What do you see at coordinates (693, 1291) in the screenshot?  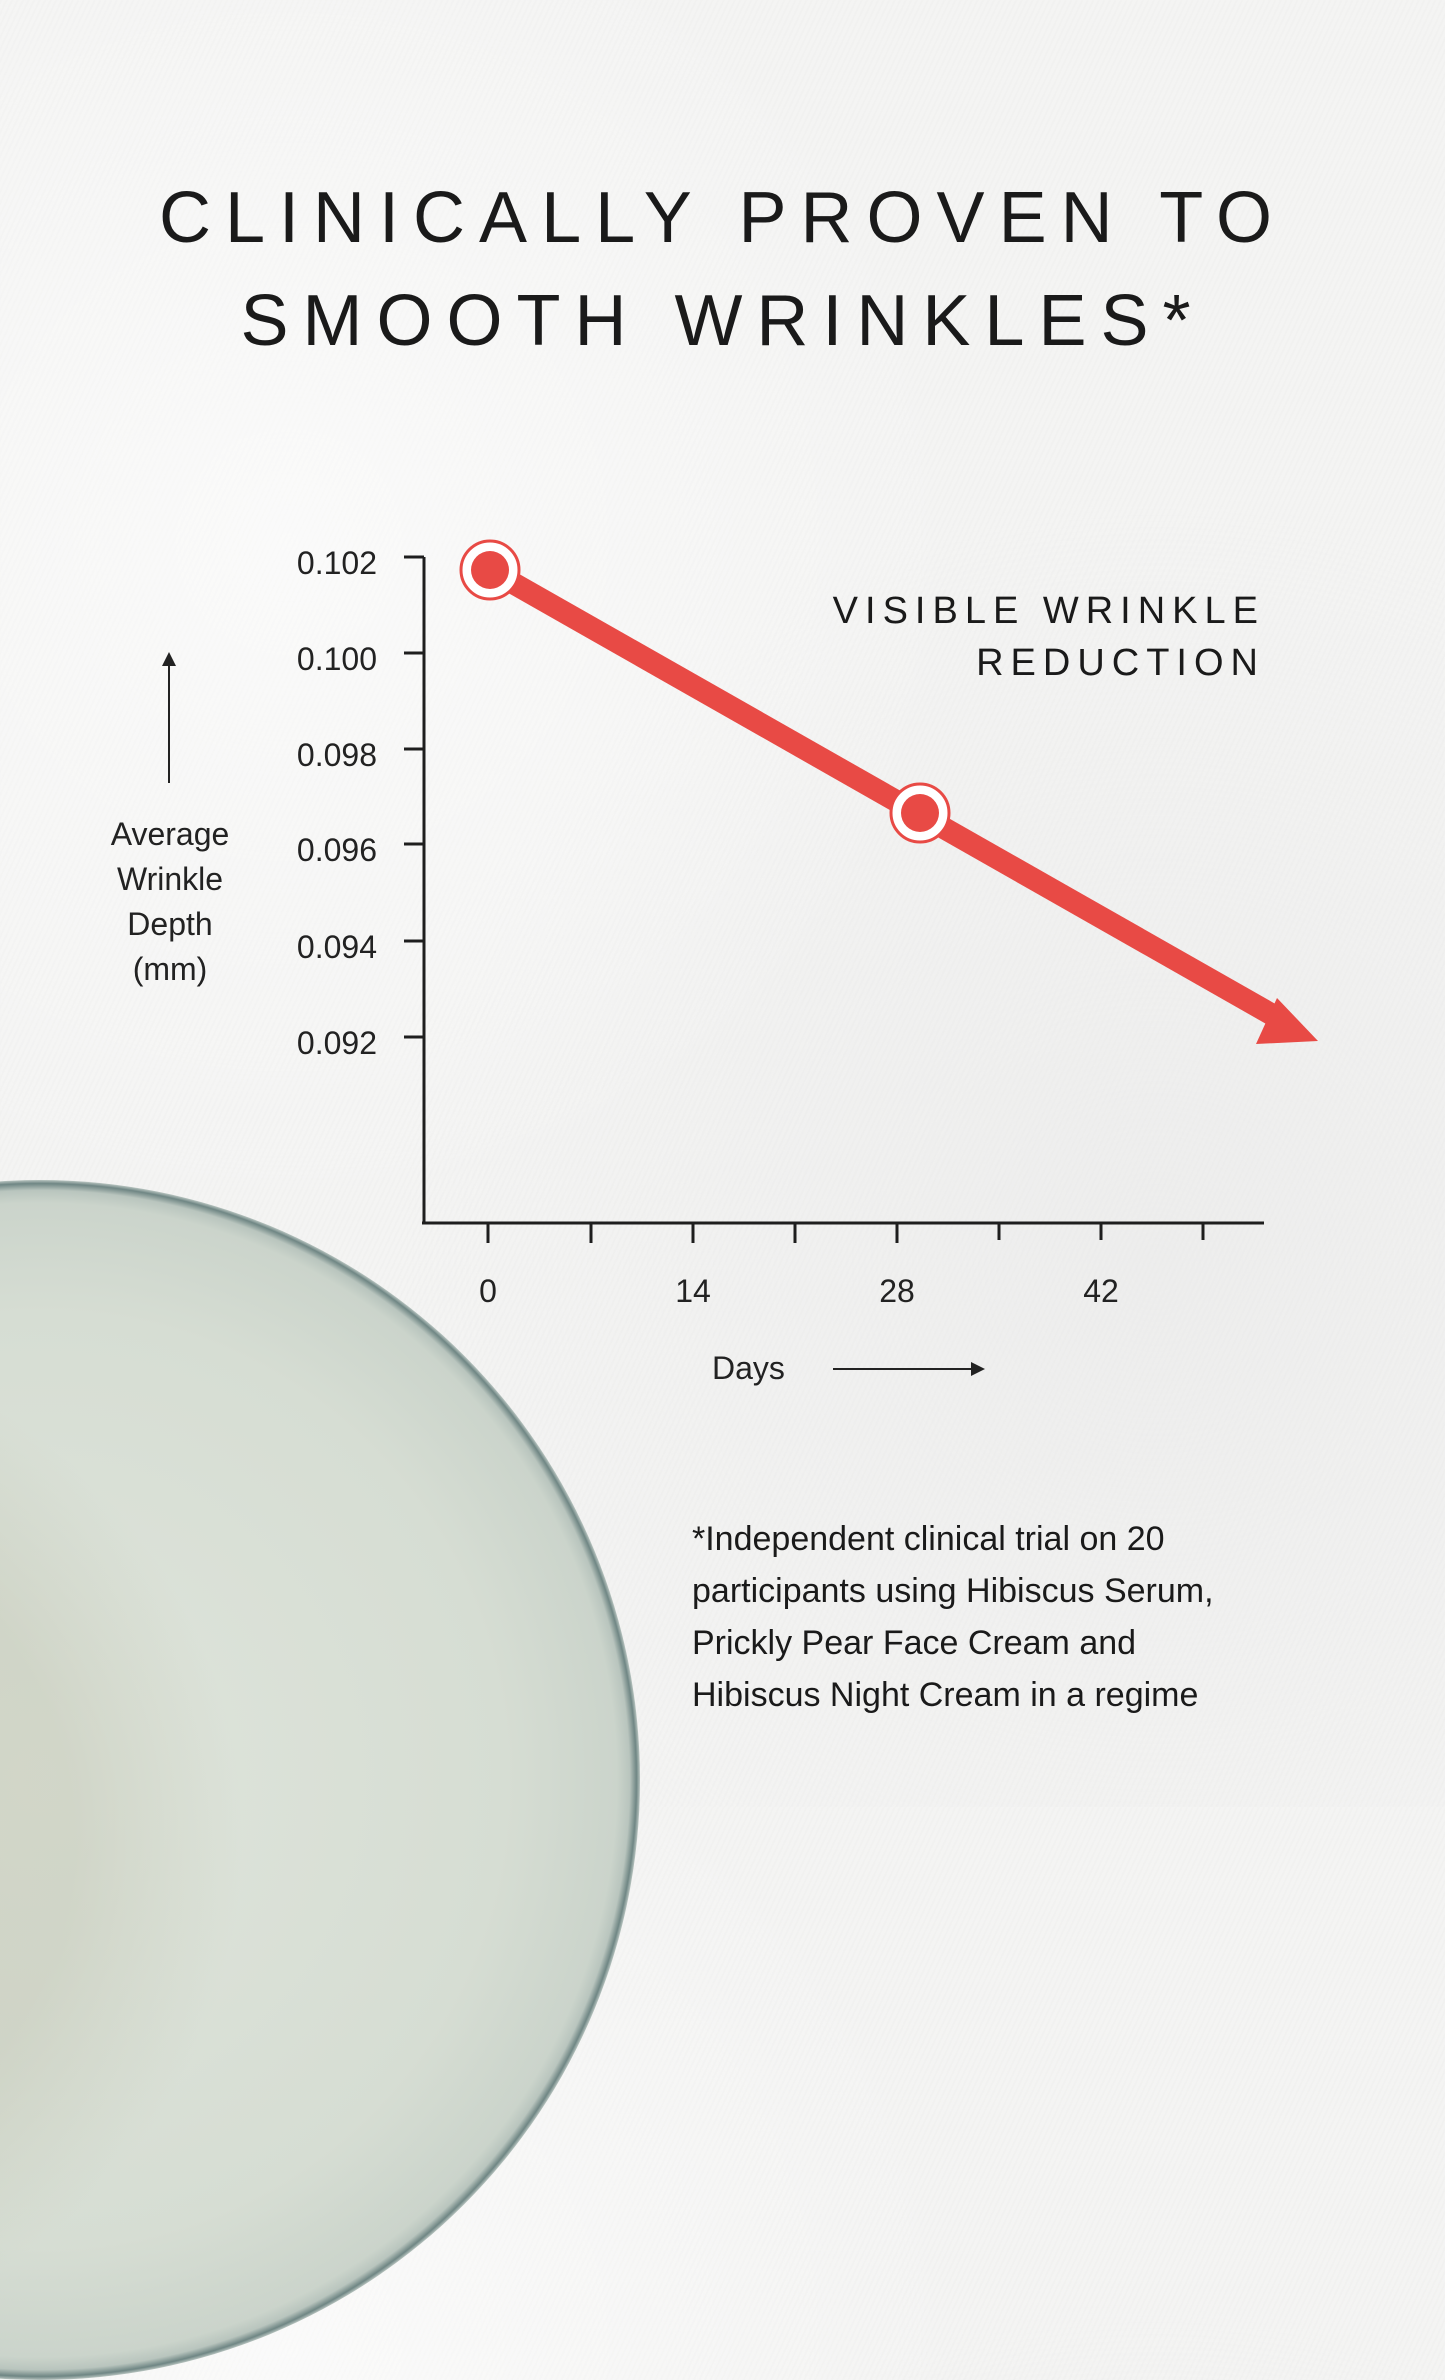 I see `x-tick-label: 14` at bounding box center [693, 1291].